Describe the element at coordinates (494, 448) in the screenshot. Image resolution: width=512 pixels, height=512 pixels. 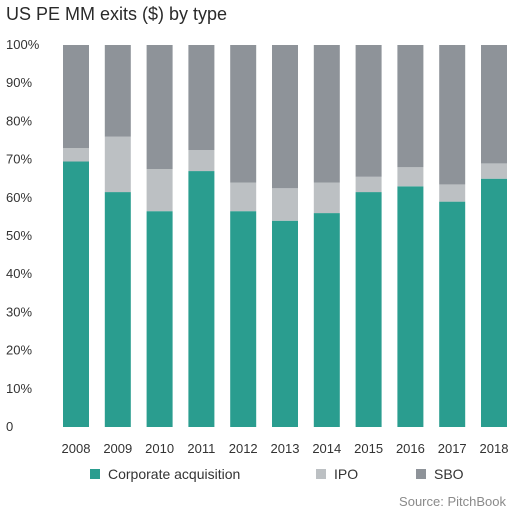
I see `x-tick-label: 2018` at that location.